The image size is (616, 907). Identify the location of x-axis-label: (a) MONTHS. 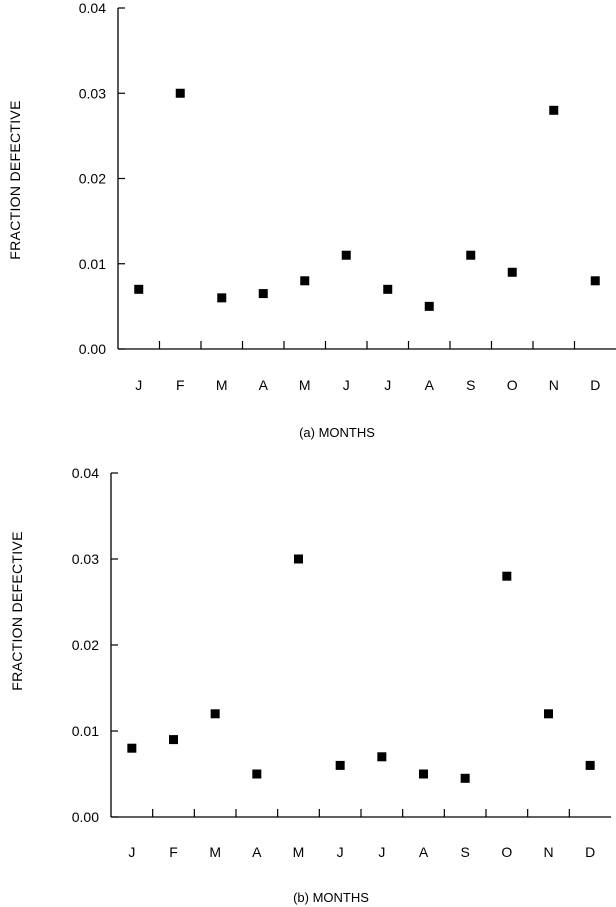
(337, 432).